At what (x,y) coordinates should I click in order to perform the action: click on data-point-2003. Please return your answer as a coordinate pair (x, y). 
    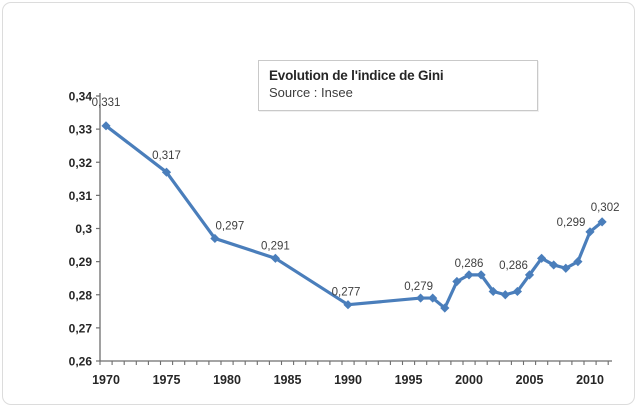
    Looking at the image, I should click on (505, 295).